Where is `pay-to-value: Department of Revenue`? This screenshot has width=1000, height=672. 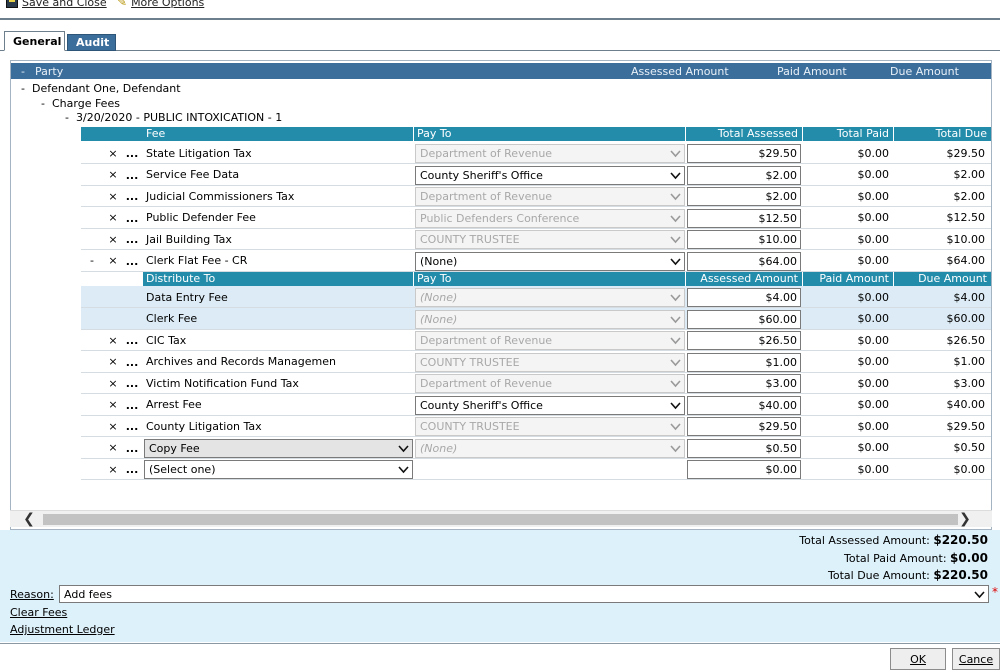 pay-to-value: Department of Revenue is located at coordinates (486, 383).